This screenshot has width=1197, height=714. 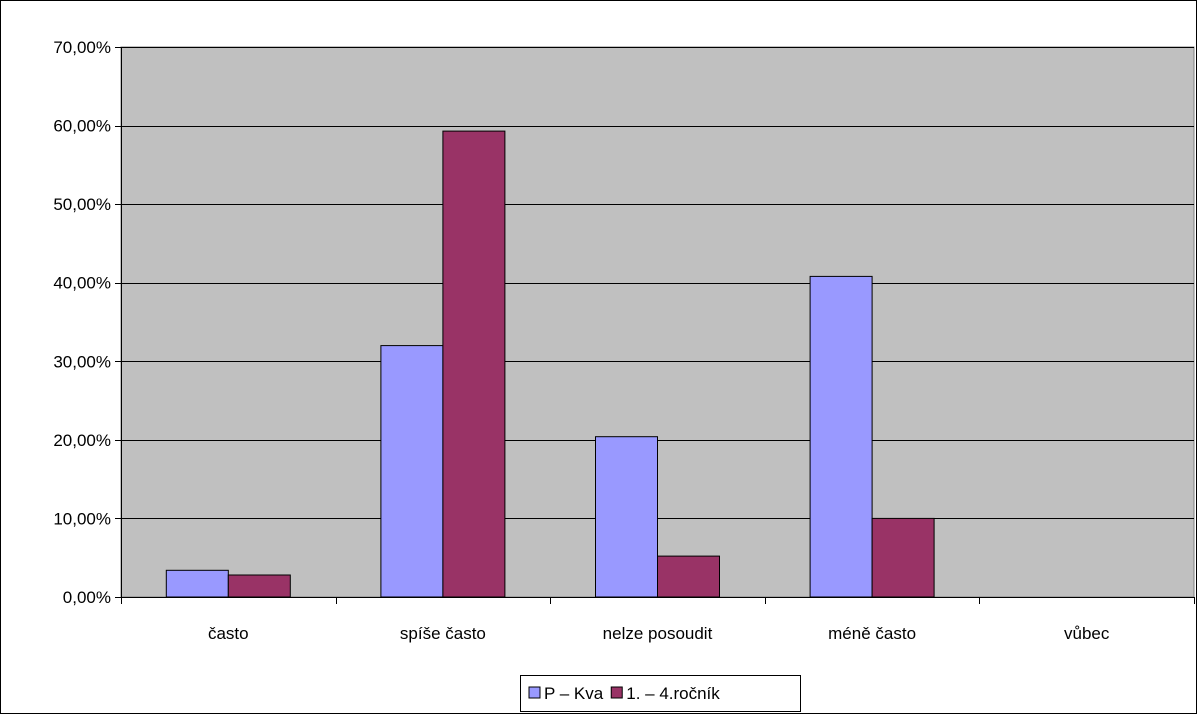 I want to click on y-tick-label: 10,00%, so click(x=82, y=518).